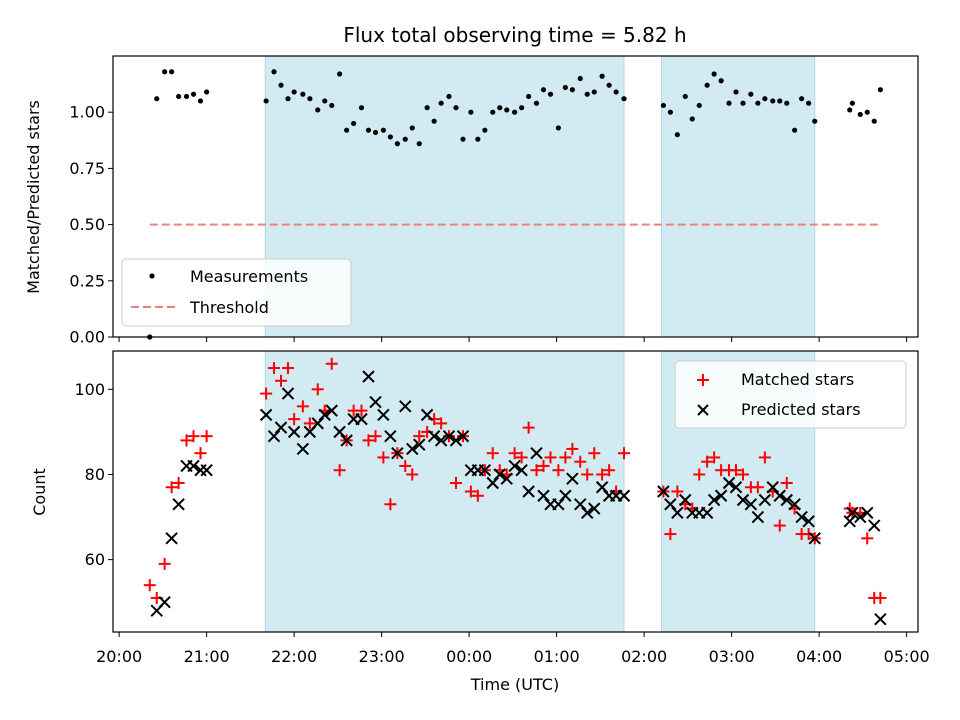 The image size is (960, 720). What do you see at coordinates (819, 656) in the screenshot?
I see `x-tick-label: 04:00` at bounding box center [819, 656].